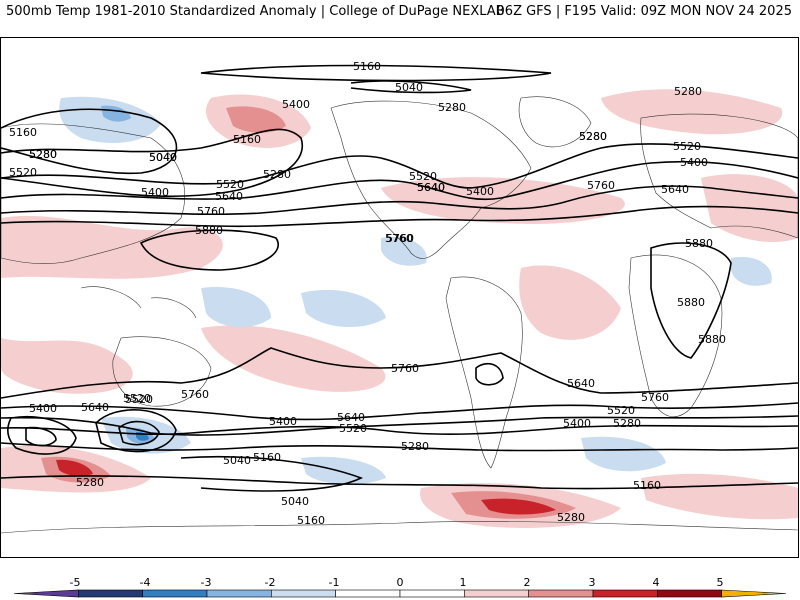 This screenshot has width=800, height=600. I want to click on colorbar-tick: -1, so click(334, 582).